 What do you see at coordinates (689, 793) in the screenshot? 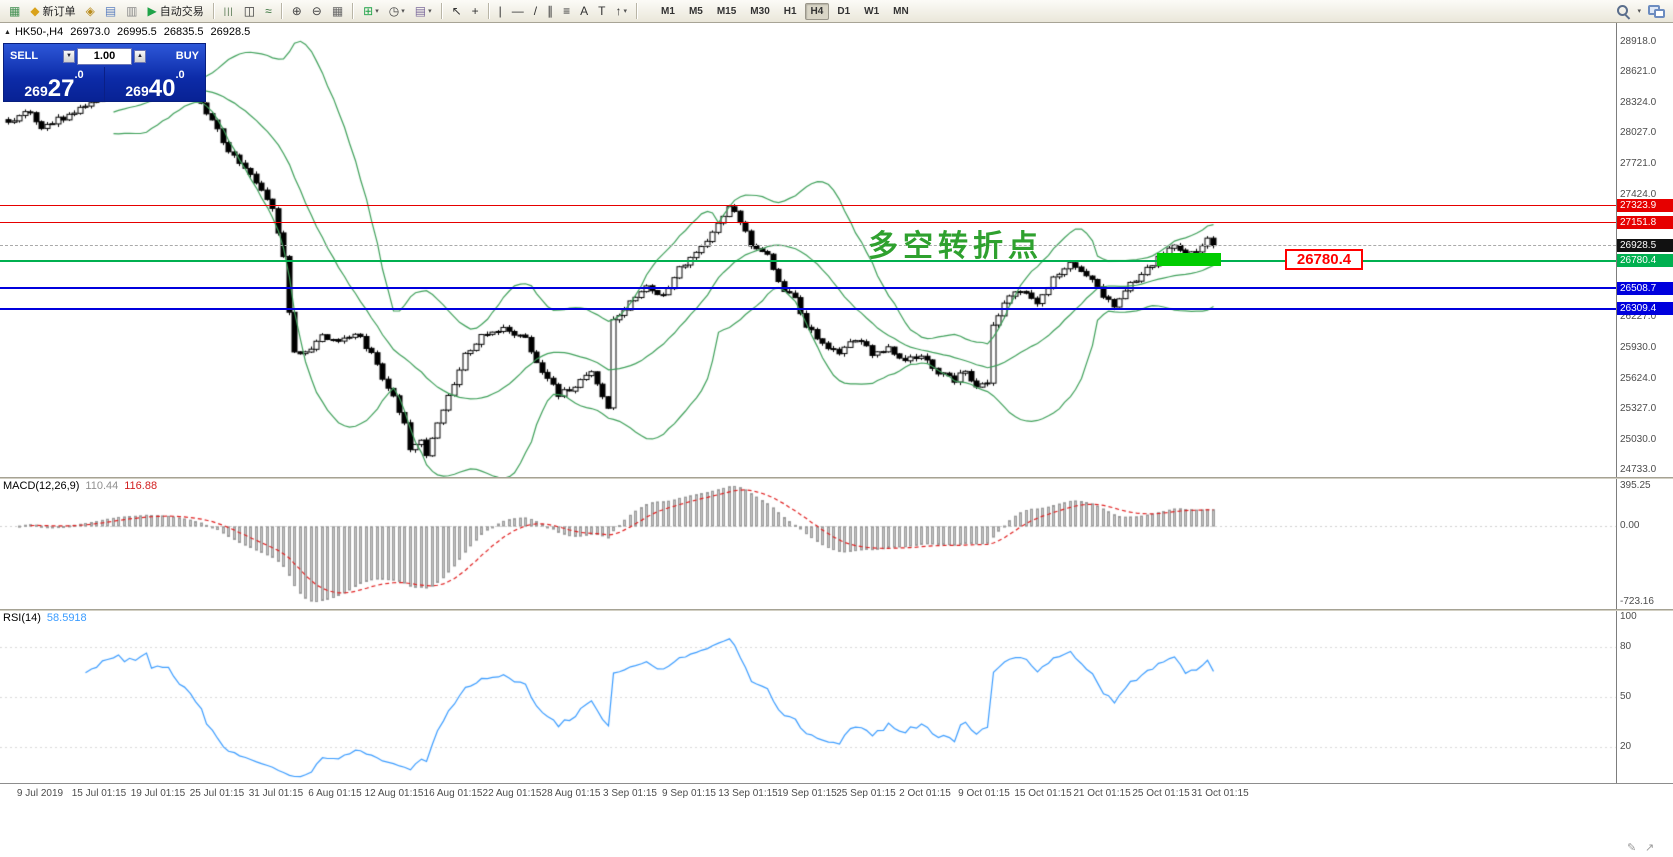
I see `date-label: 9 Sep 01:15` at bounding box center [689, 793].